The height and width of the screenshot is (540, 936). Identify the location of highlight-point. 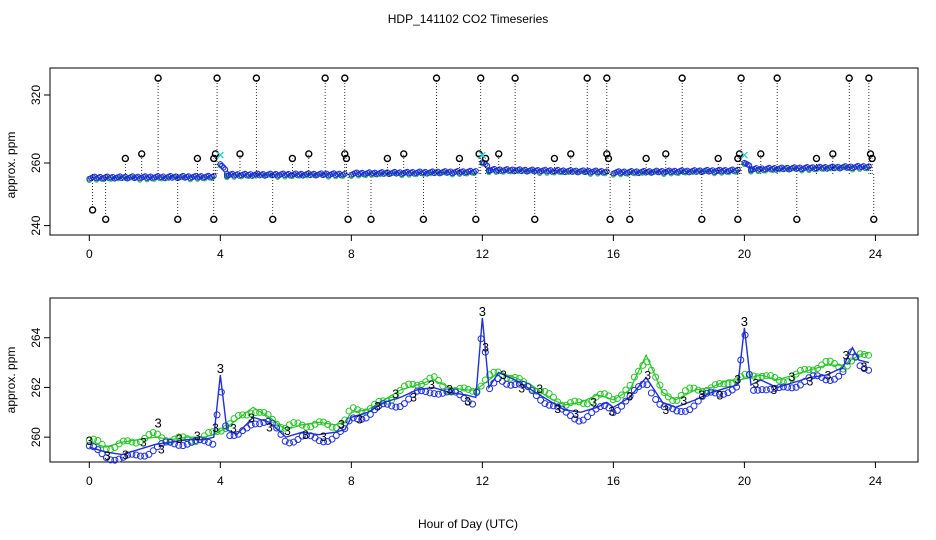
(744, 155).